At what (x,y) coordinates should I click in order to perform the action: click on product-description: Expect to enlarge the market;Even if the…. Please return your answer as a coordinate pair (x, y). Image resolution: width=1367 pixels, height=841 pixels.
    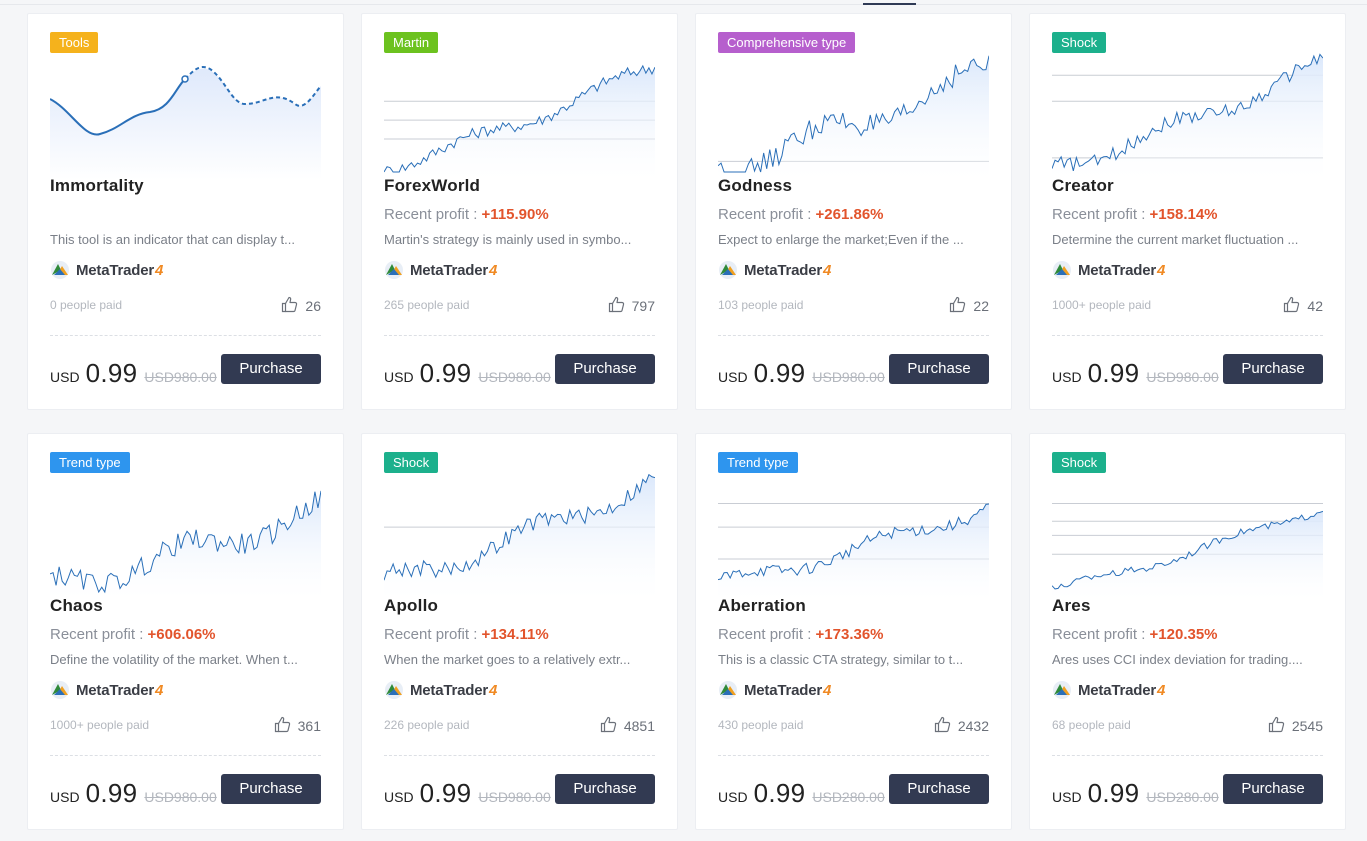
    Looking at the image, I should click on (841, 239).